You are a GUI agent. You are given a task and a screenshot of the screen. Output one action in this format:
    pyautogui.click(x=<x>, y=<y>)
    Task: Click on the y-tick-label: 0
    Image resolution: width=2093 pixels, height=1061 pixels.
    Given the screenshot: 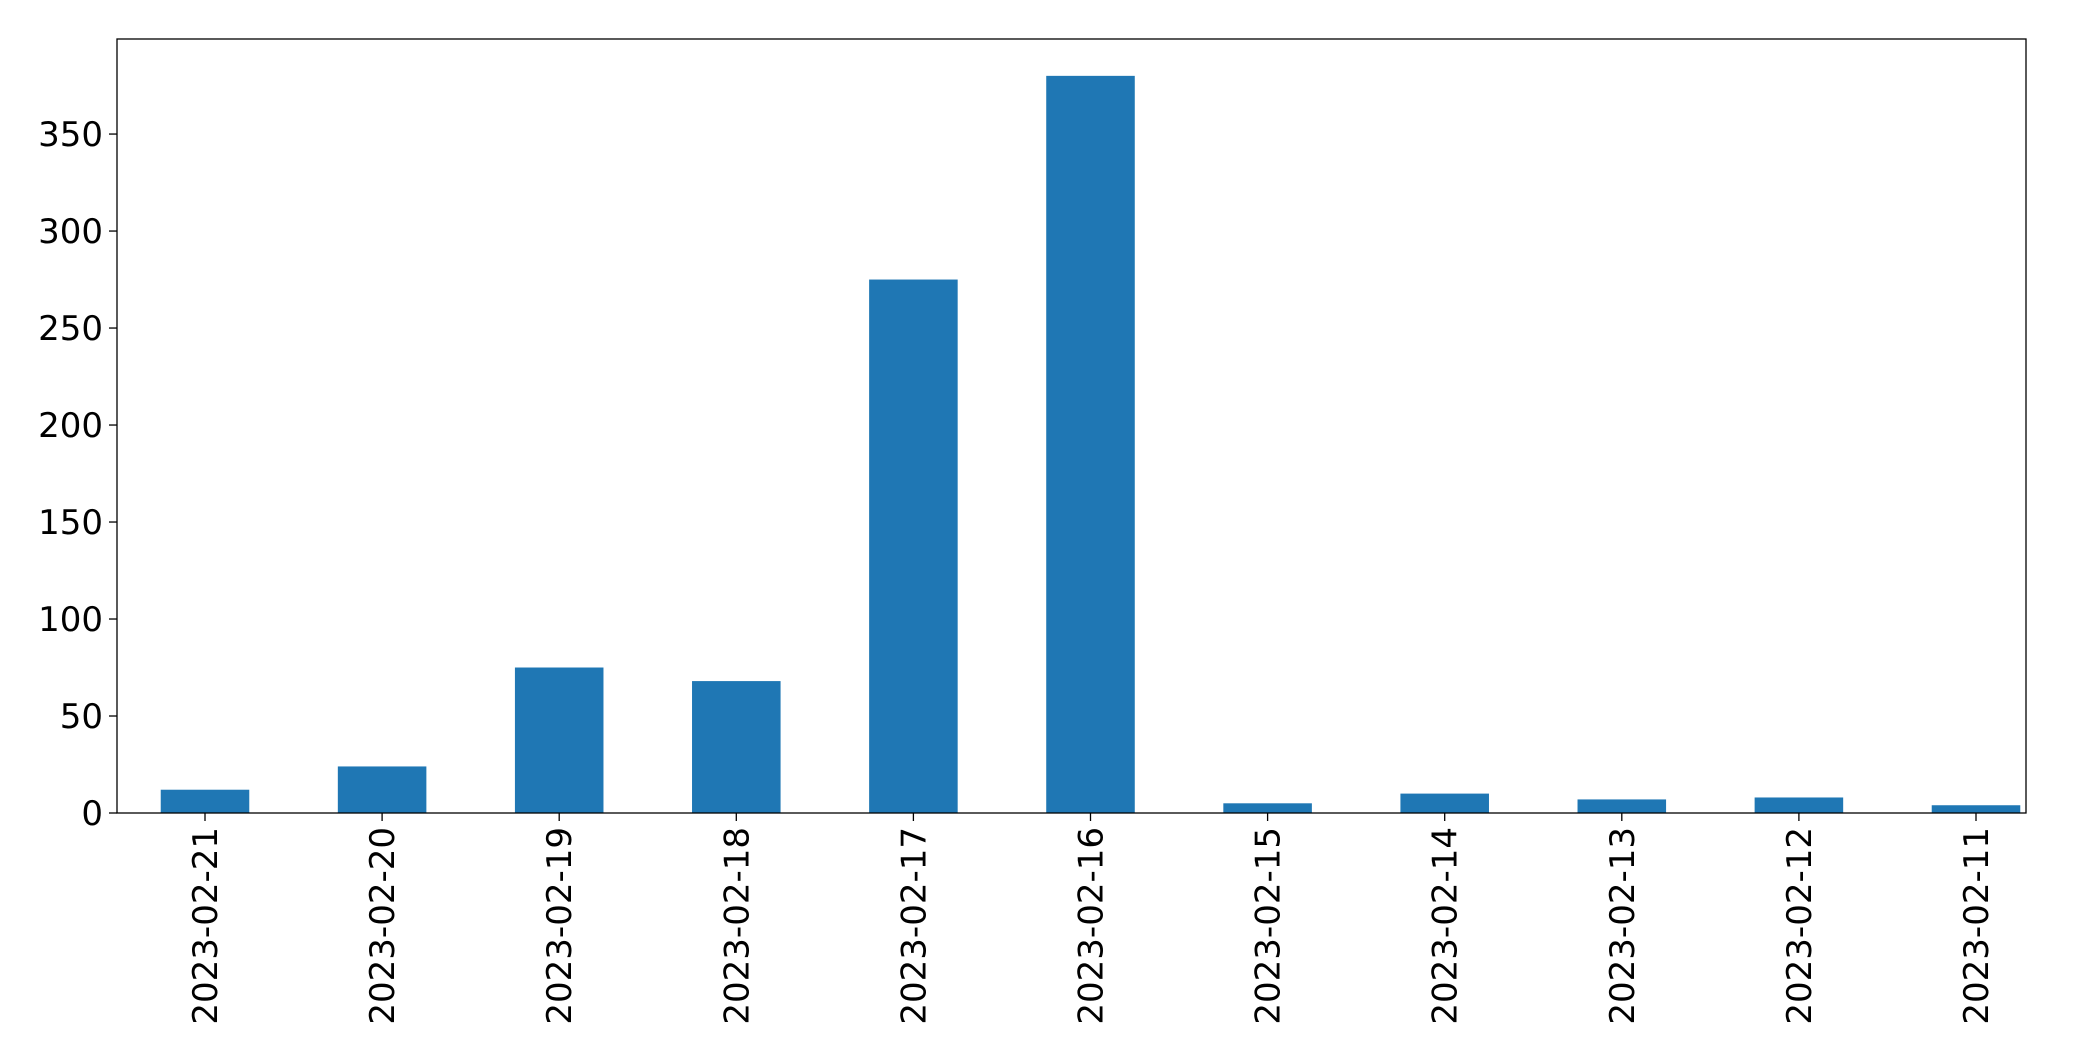 What is the action you would take?
    pyautogui.click(x=92, y=814)
    